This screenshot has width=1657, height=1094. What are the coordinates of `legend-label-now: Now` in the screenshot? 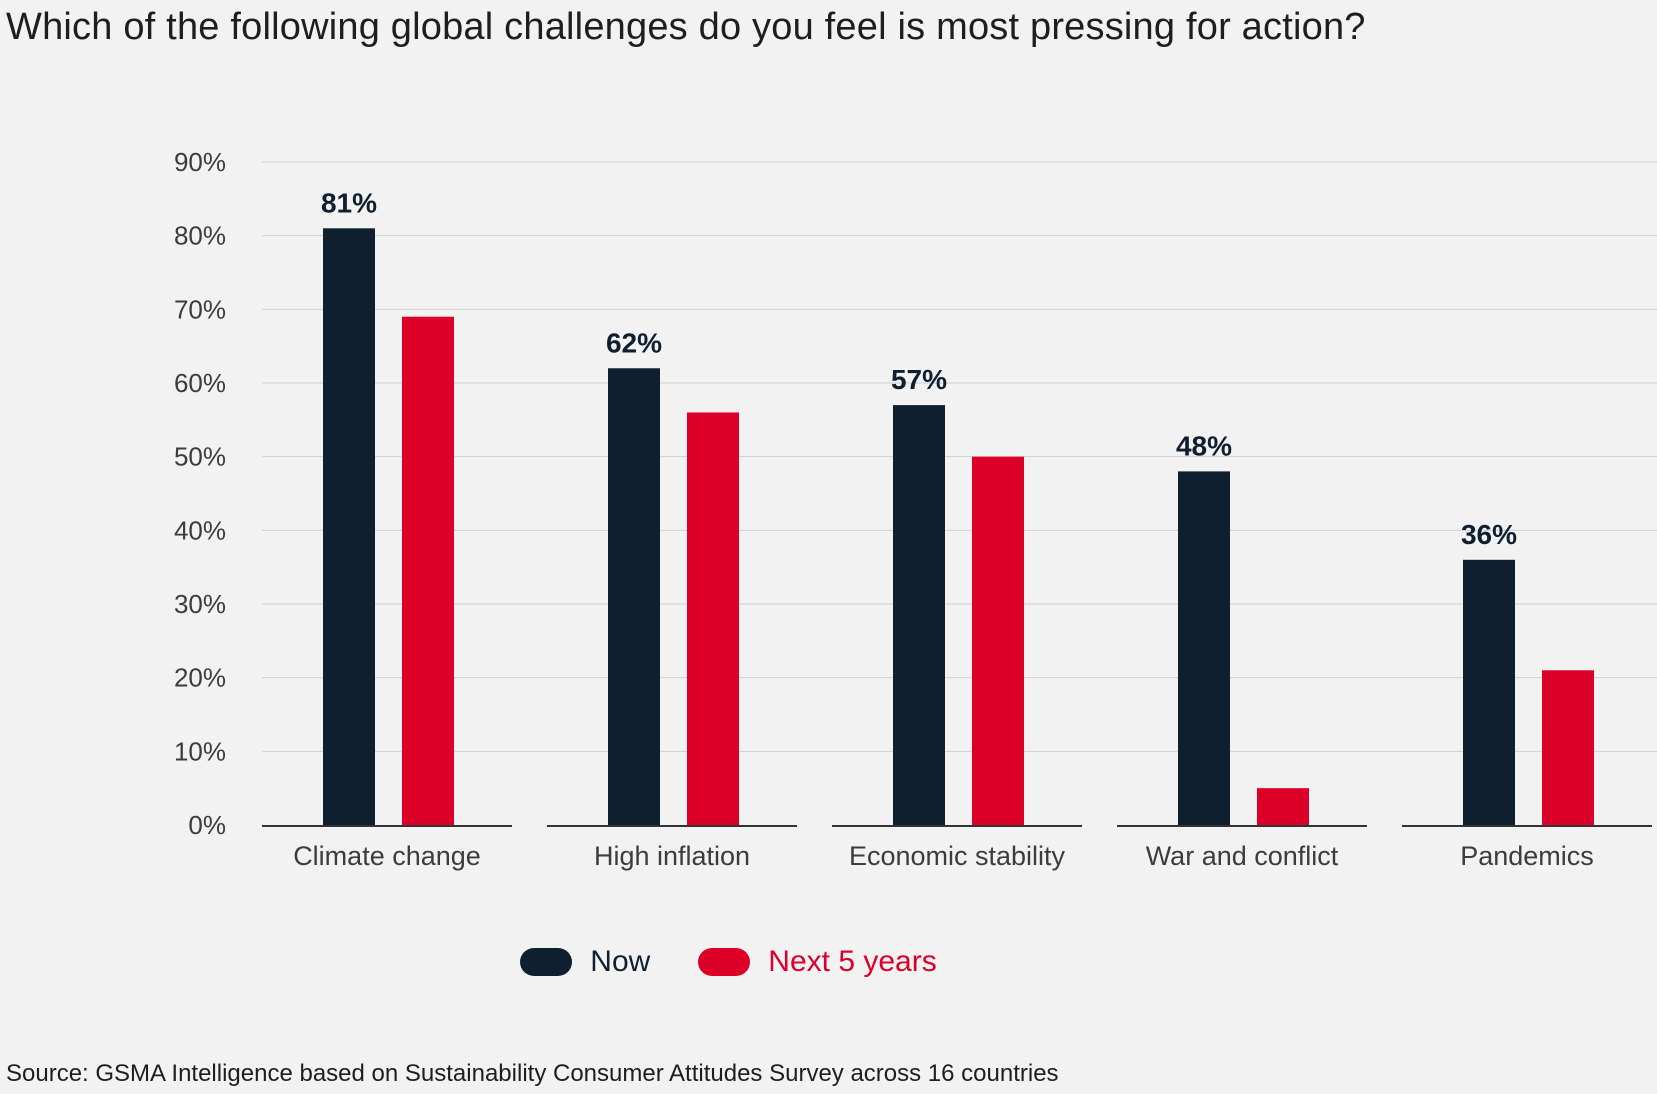 It's located at (620, 961).